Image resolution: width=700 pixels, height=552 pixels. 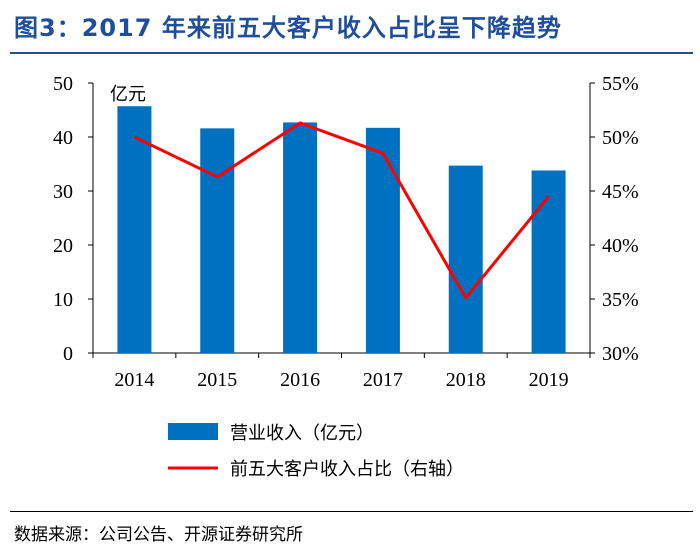 What do you see at coordinates (63, 138) in the screenshot?
I see `left-tick-label: 40` at bounding box center [63, 138].